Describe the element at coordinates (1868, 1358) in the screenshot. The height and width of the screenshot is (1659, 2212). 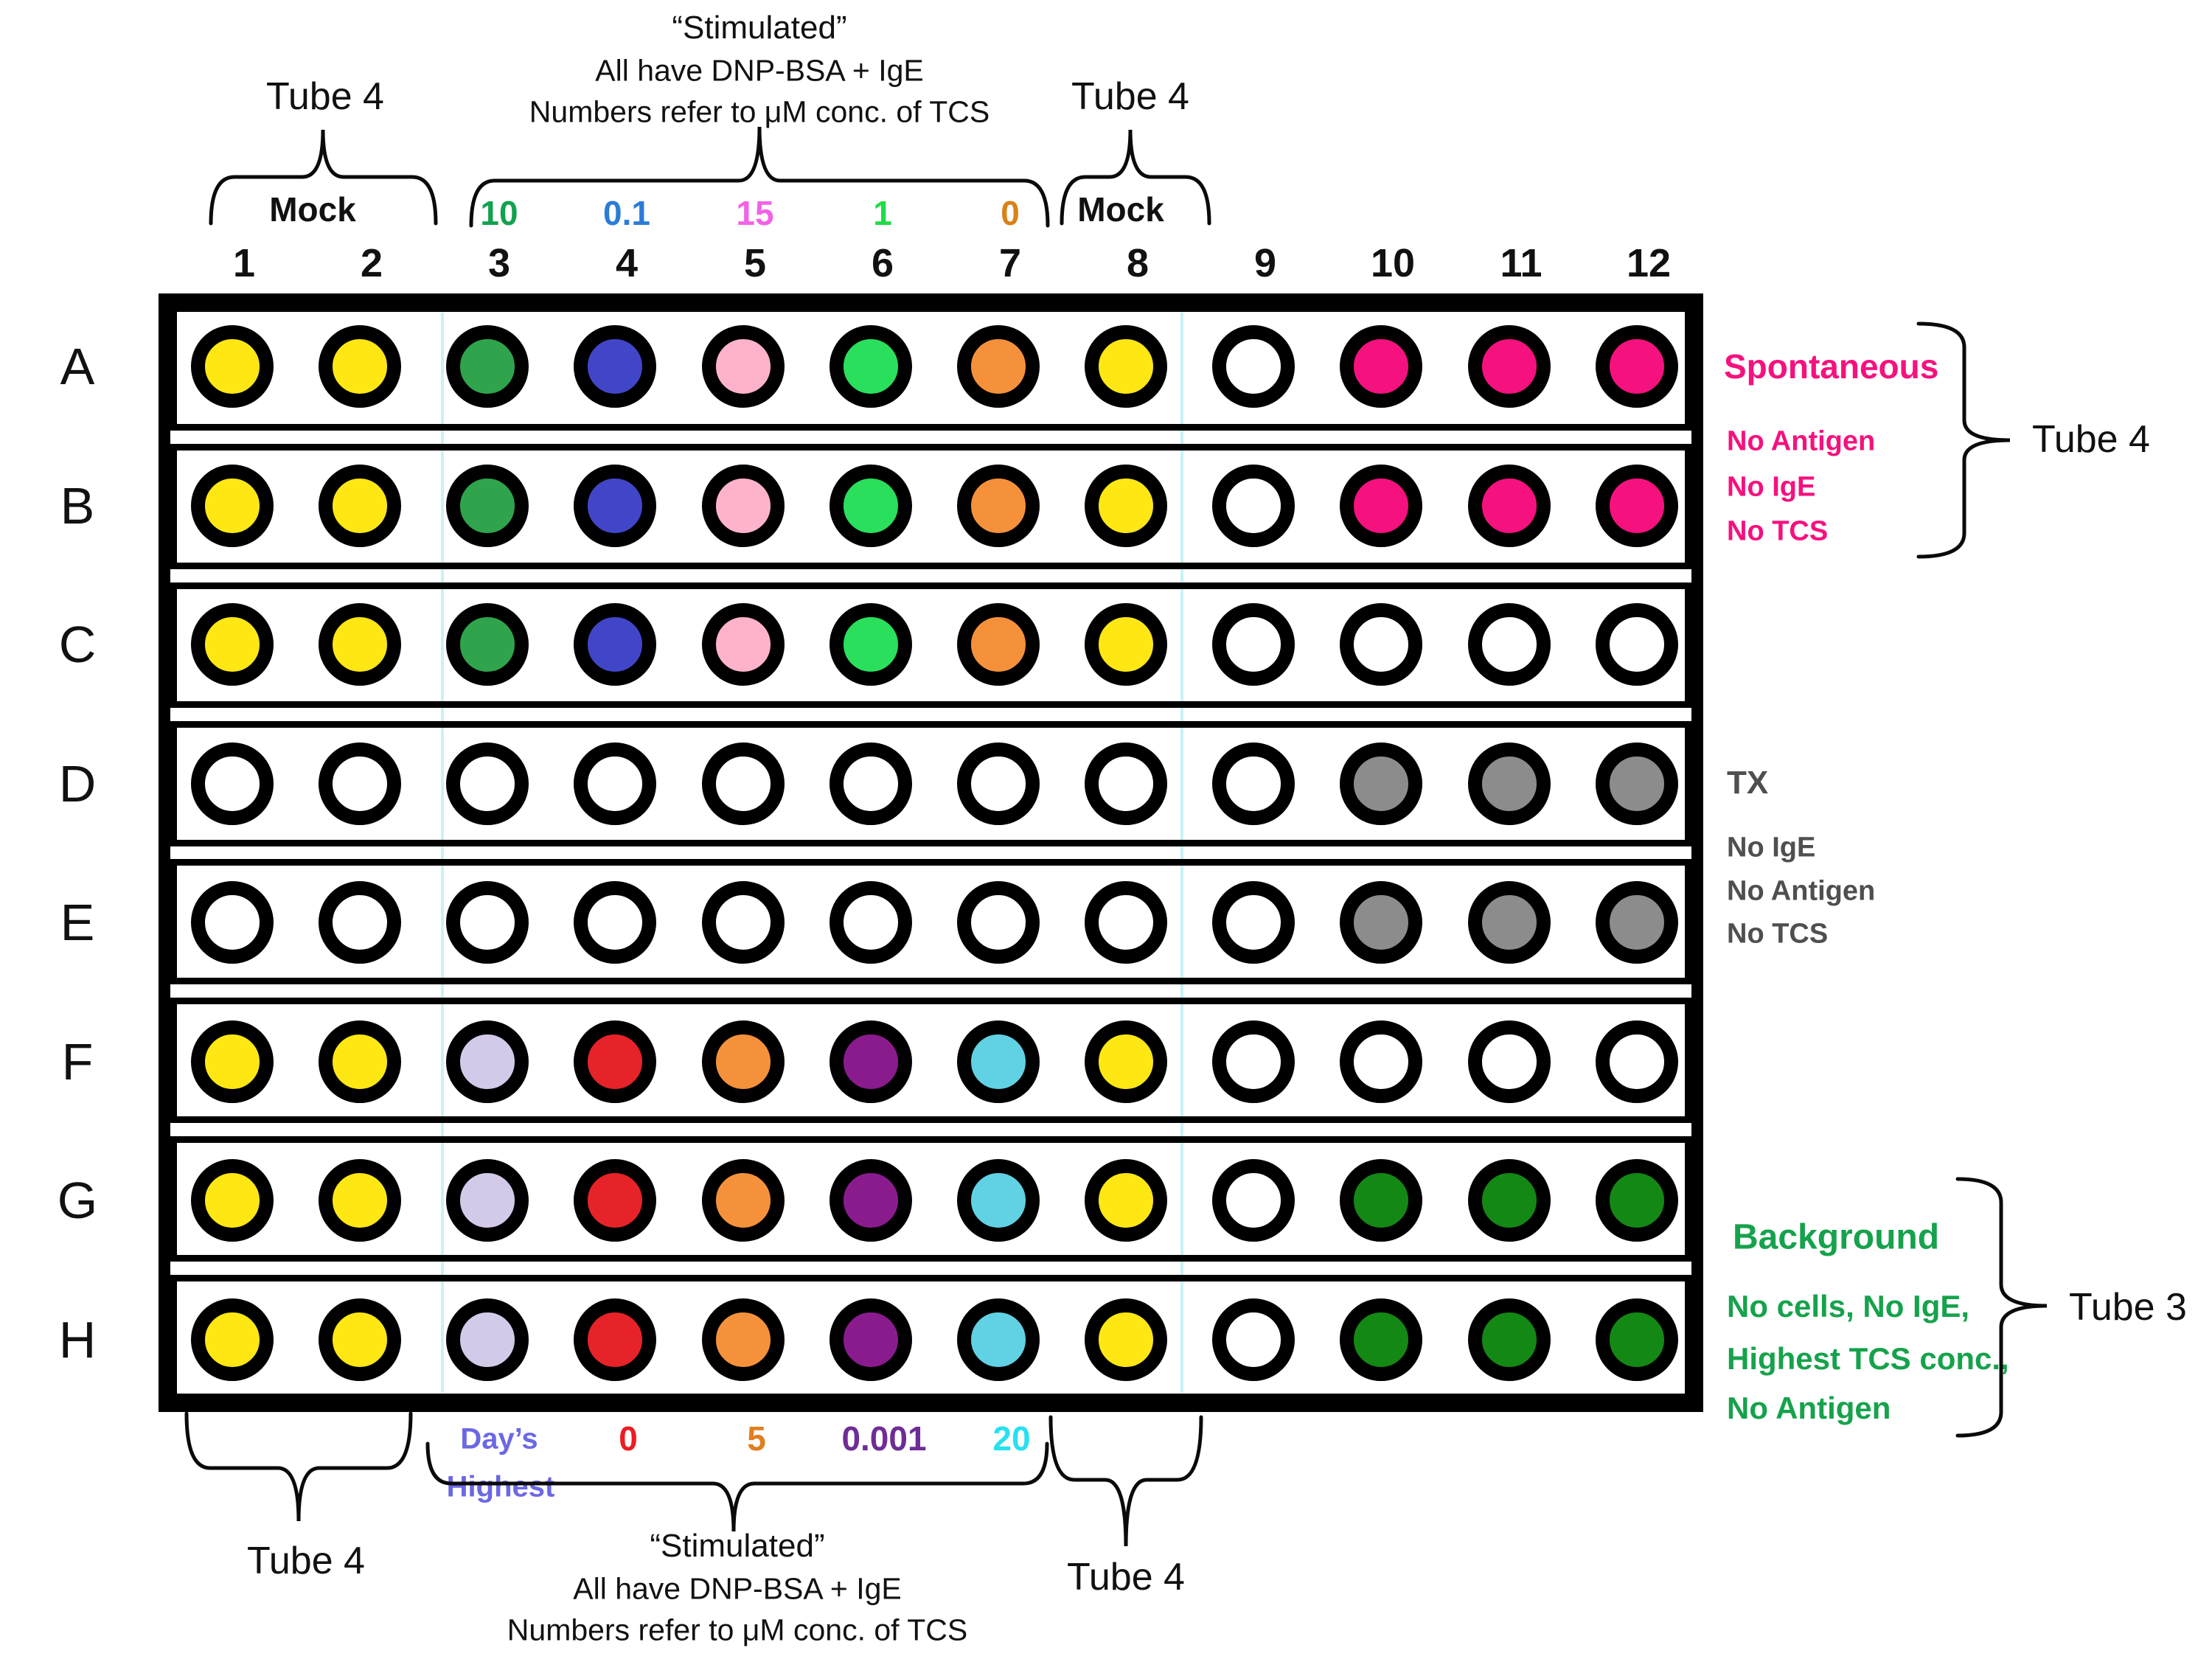
I see `background-line-2: Highest TCS conc.,` at that location.